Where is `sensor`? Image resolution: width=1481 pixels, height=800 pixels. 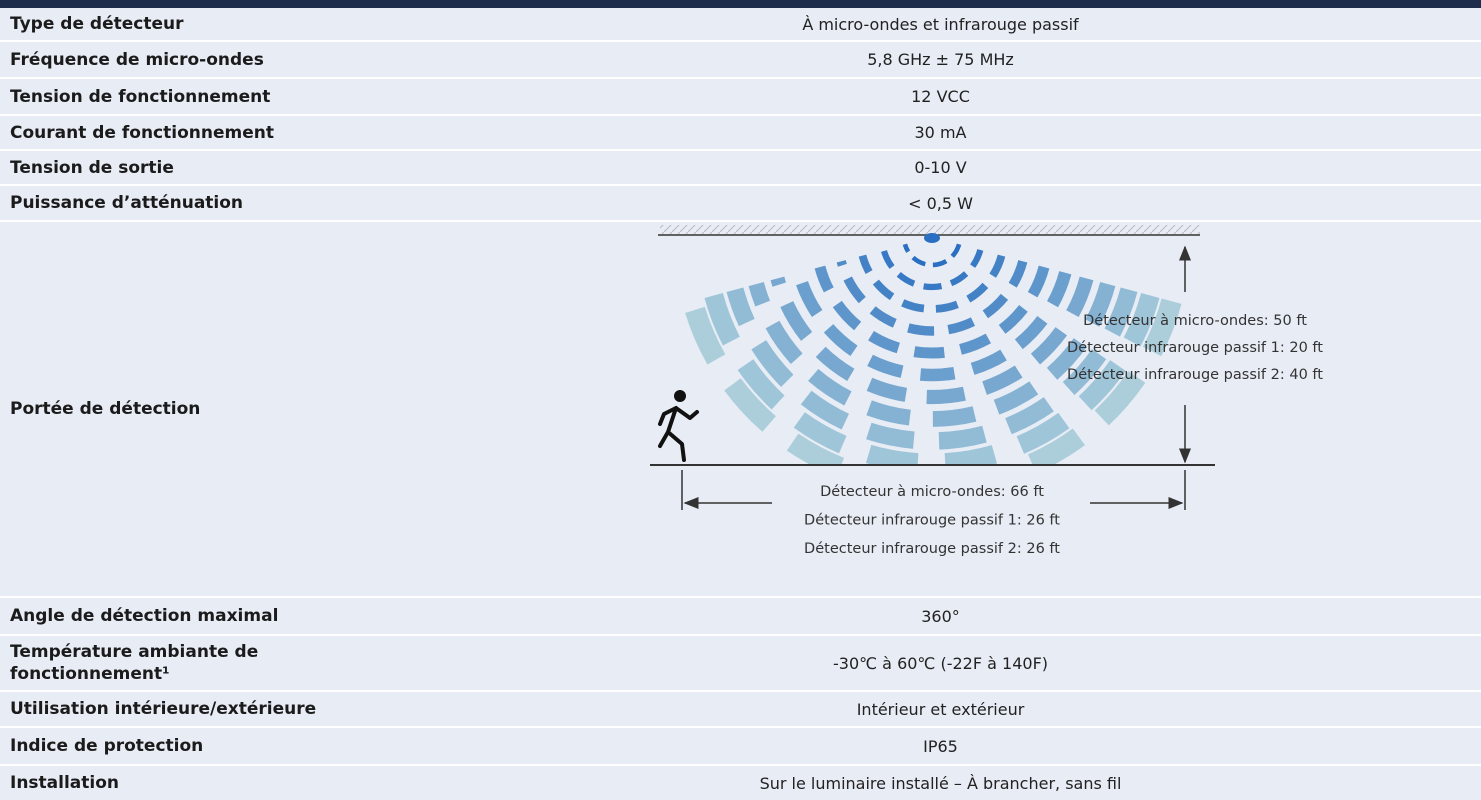
sensor is located at coordinates (932, 238).